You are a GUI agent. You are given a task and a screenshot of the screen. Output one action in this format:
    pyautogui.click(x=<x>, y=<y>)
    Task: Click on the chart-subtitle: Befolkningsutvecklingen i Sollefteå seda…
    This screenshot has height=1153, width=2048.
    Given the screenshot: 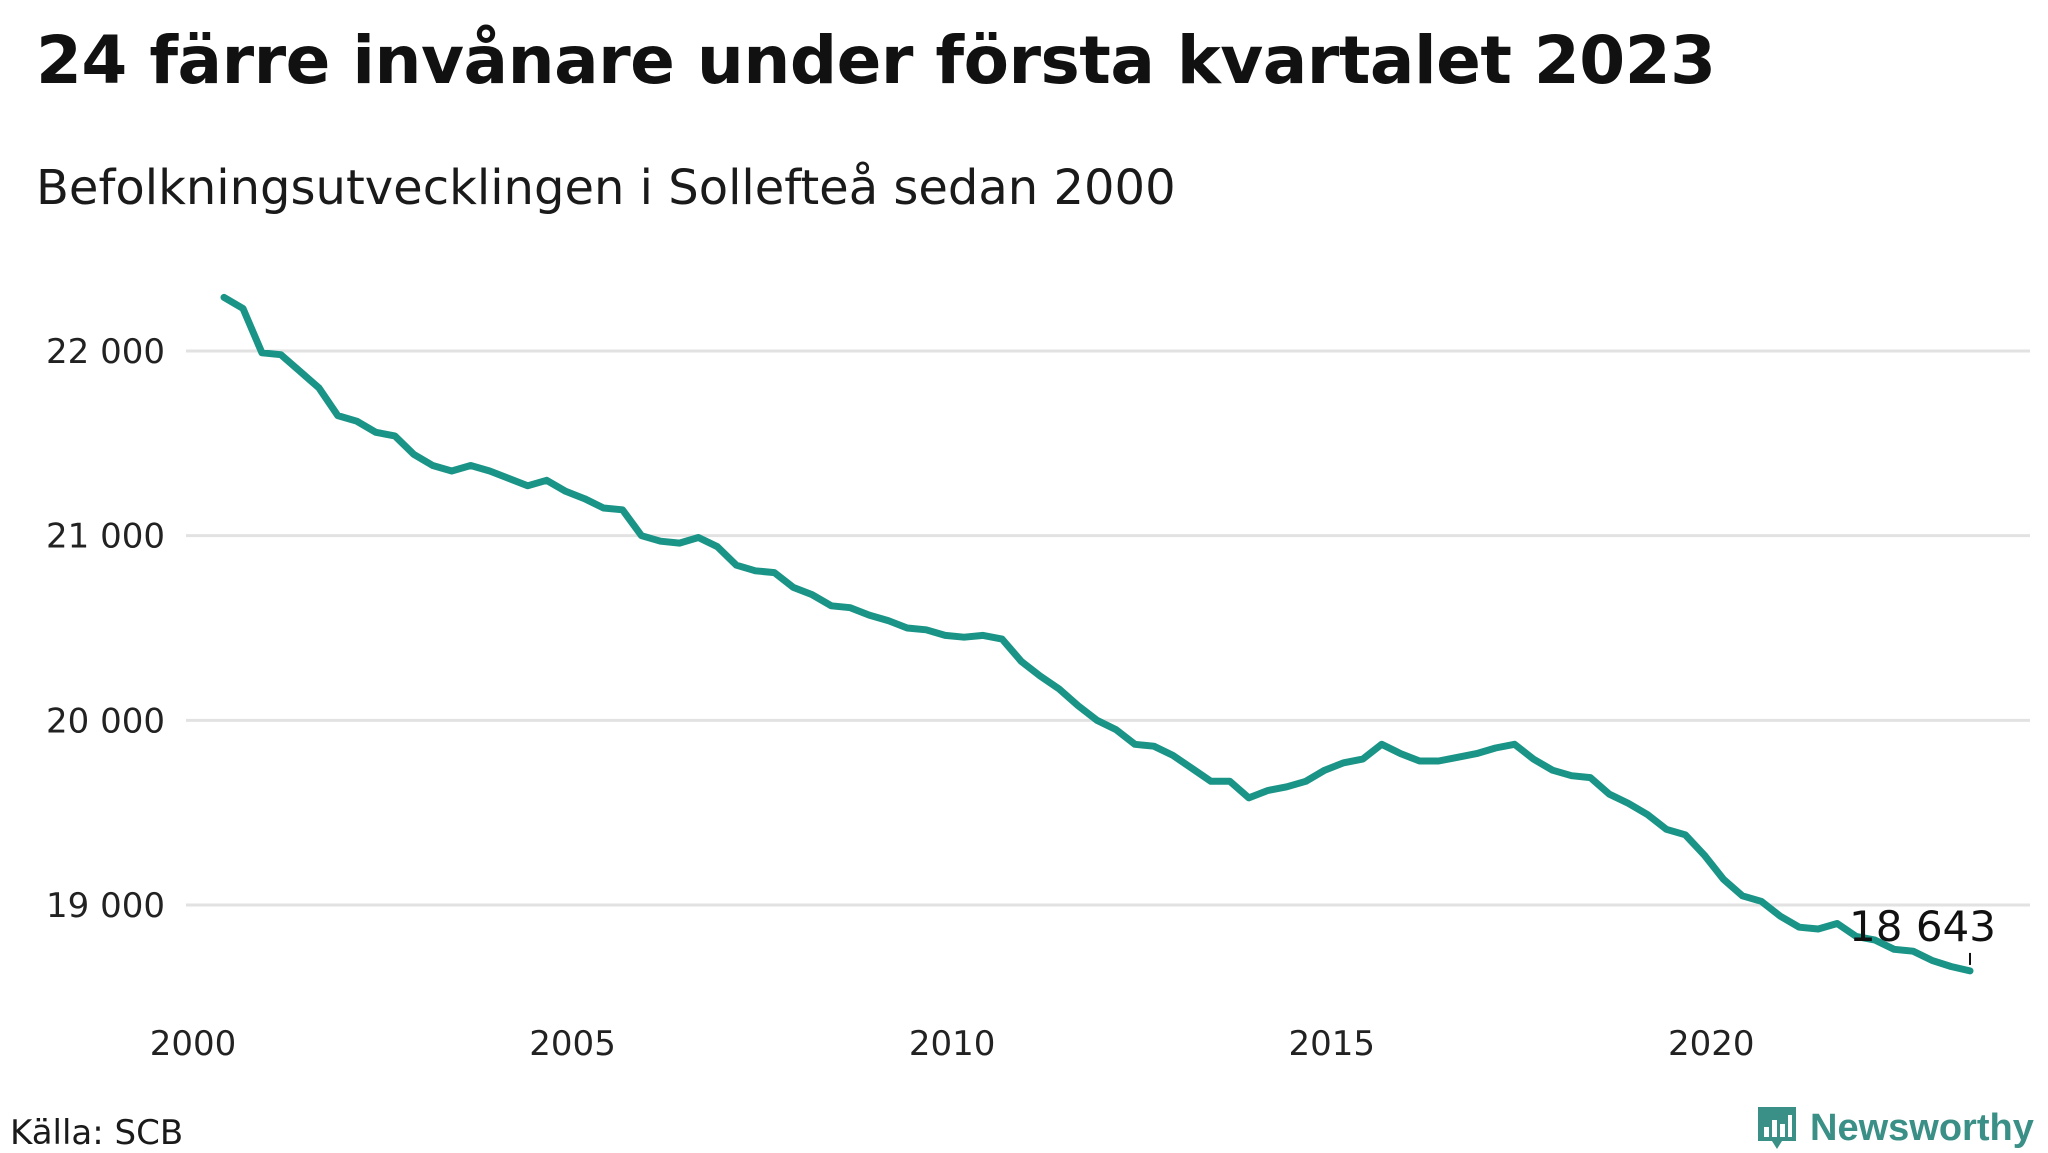 What is the action you would take?
    pyautogui.click(x=606, y=188)
    